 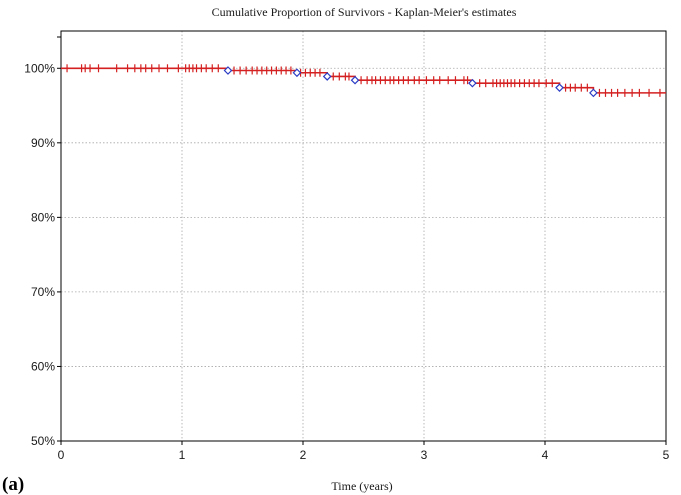 What do you see at coordinates (424, 455) in the screenshot?
I see `x-tick-label: 3` at bounding box center [424, 455].